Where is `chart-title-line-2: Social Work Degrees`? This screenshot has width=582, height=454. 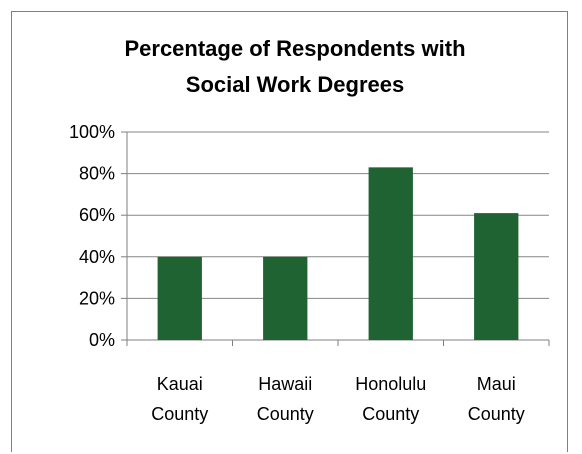
chart-title-line-2: Social Work Degrees is located at coordinates (295, 84).